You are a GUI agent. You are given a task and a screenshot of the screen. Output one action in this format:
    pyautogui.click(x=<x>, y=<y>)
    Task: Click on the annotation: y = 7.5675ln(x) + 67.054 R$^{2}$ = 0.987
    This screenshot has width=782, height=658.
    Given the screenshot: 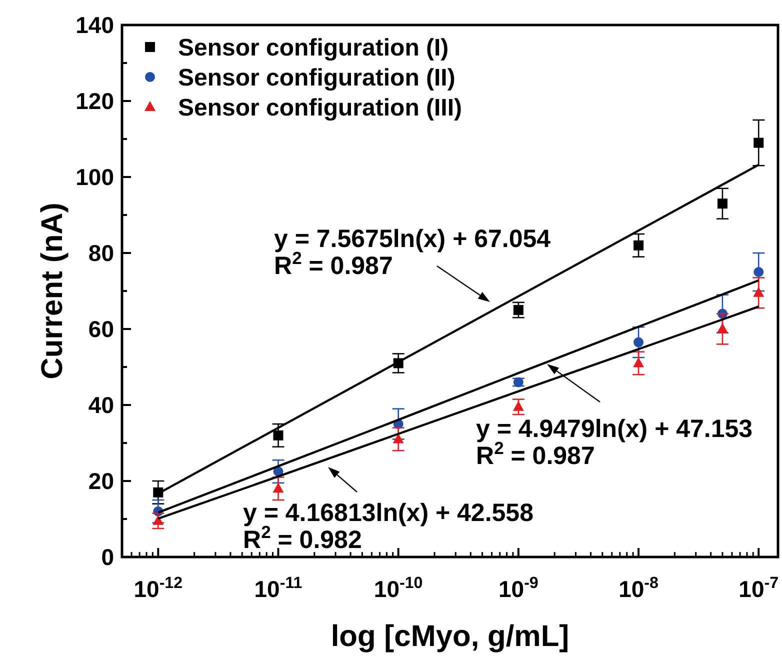 What is the action you would take?
    pyautogui.click(x=412, y=252)
    